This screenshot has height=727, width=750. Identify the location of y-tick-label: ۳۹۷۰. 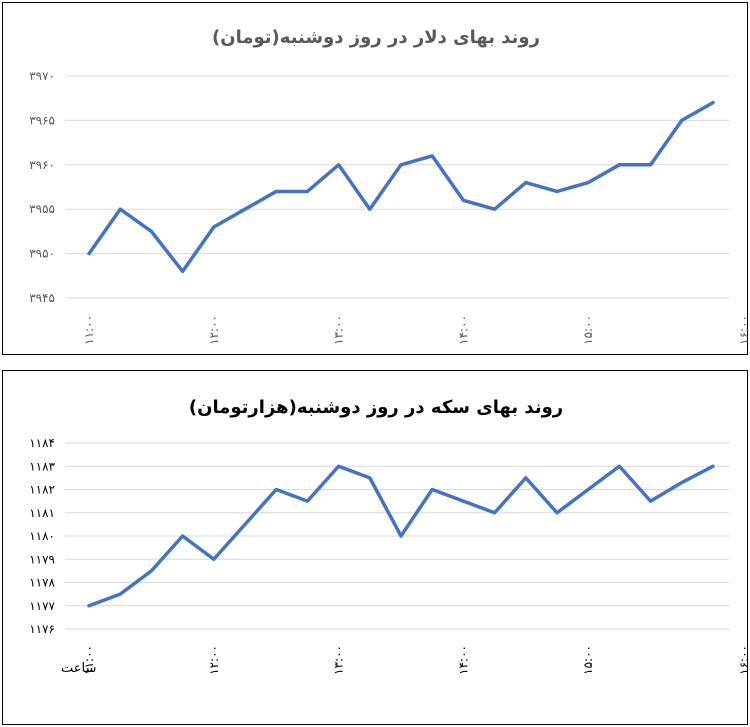
(42, 76).